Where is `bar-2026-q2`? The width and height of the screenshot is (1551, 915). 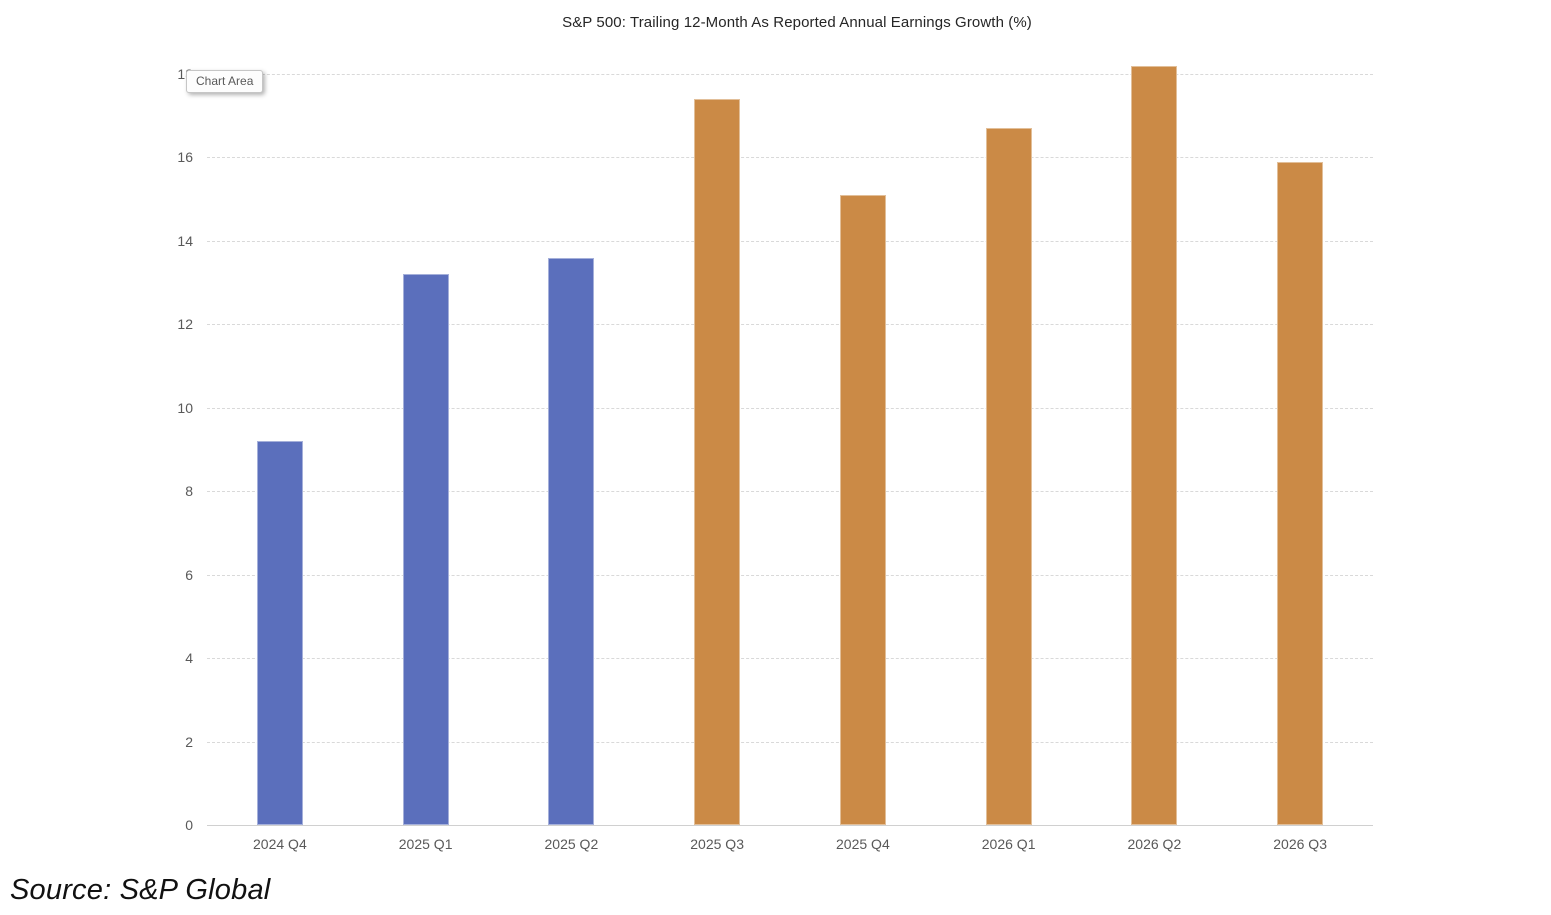 bar-2026-q2 is located at coordinates (1154, 445).